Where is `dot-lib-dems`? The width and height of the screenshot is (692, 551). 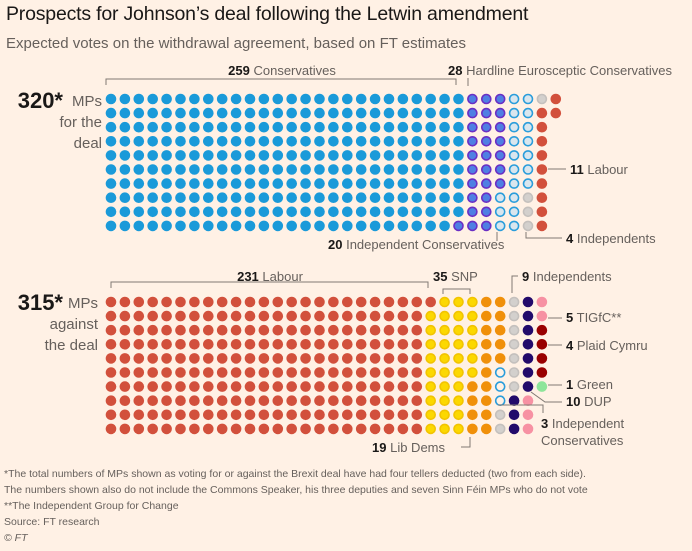 dot-lib-dems is located at coordinates (486, 316).